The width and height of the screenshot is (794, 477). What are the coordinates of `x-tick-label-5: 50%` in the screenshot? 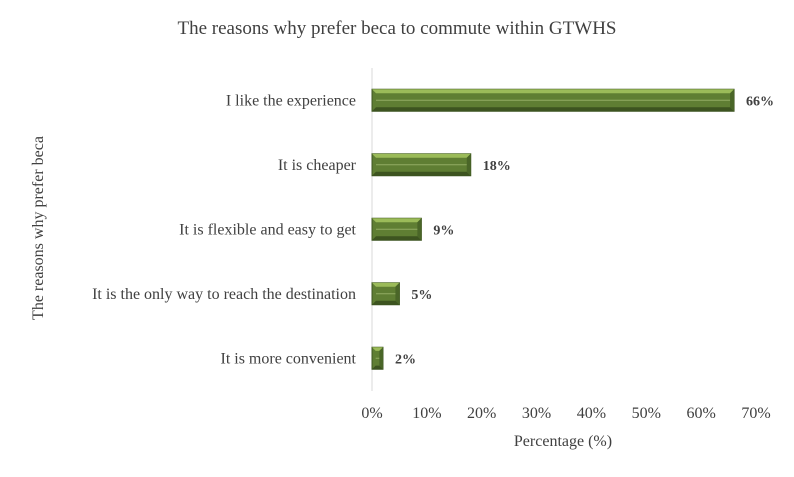 It's located at (646, 413).